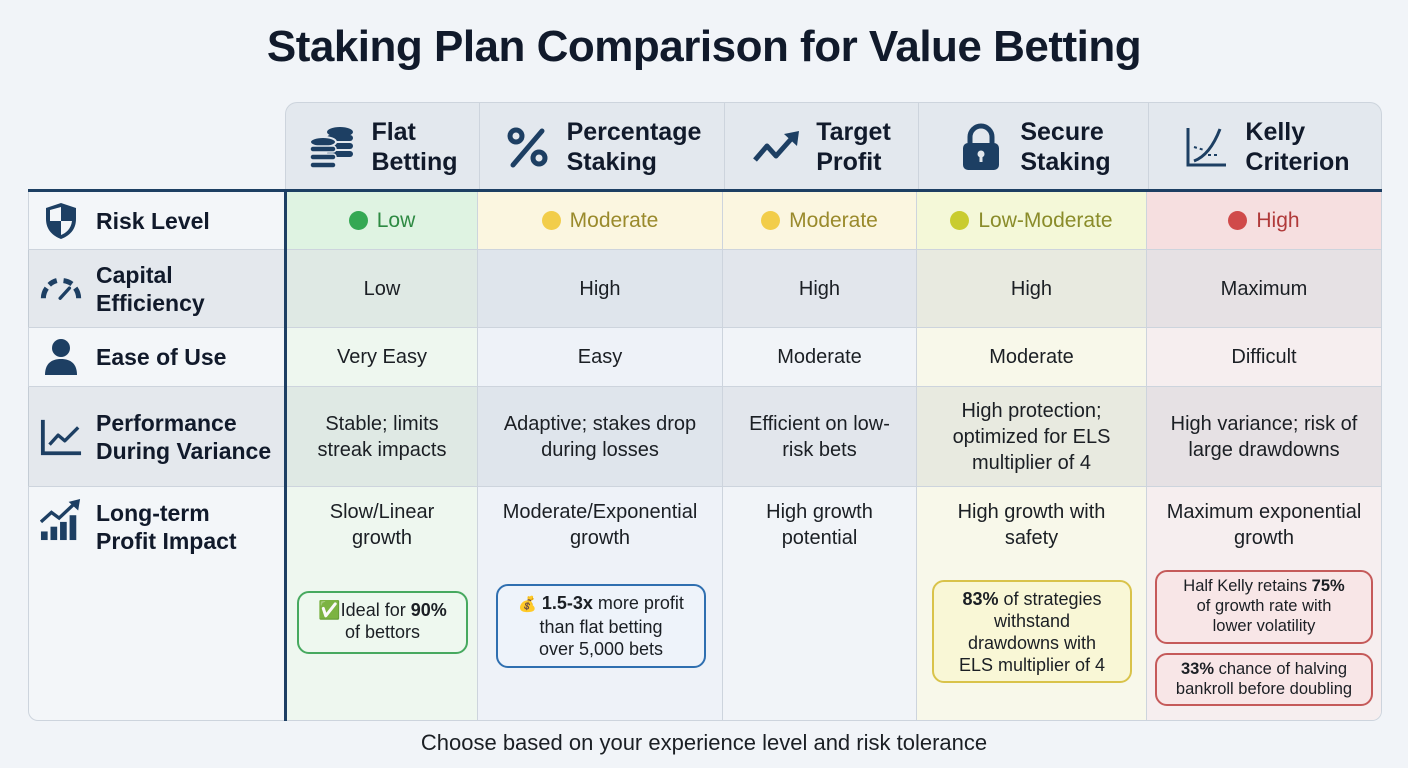 This screenshot has height=768, width=1408. I want to click on cell-line: potential, so click(819, 538).